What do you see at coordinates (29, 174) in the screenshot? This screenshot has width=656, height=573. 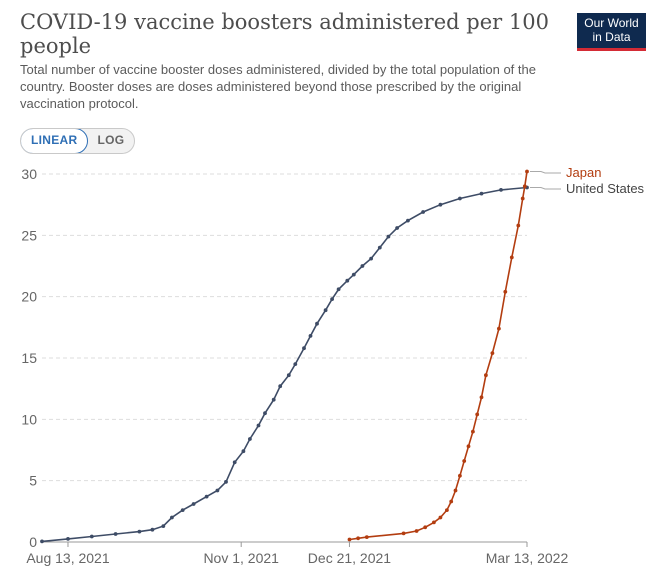 I see `y-tick-label: 30` at bounding box center [29, 174].